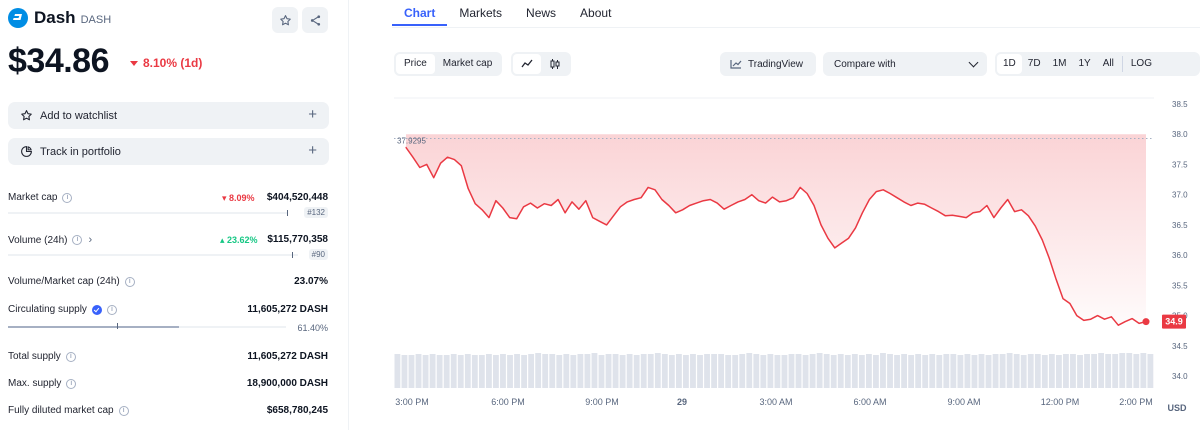  What do you see at coordinates (285, 20) in the screenshot?
I see `watchlist-star-button` at bounding box center [285, 20].